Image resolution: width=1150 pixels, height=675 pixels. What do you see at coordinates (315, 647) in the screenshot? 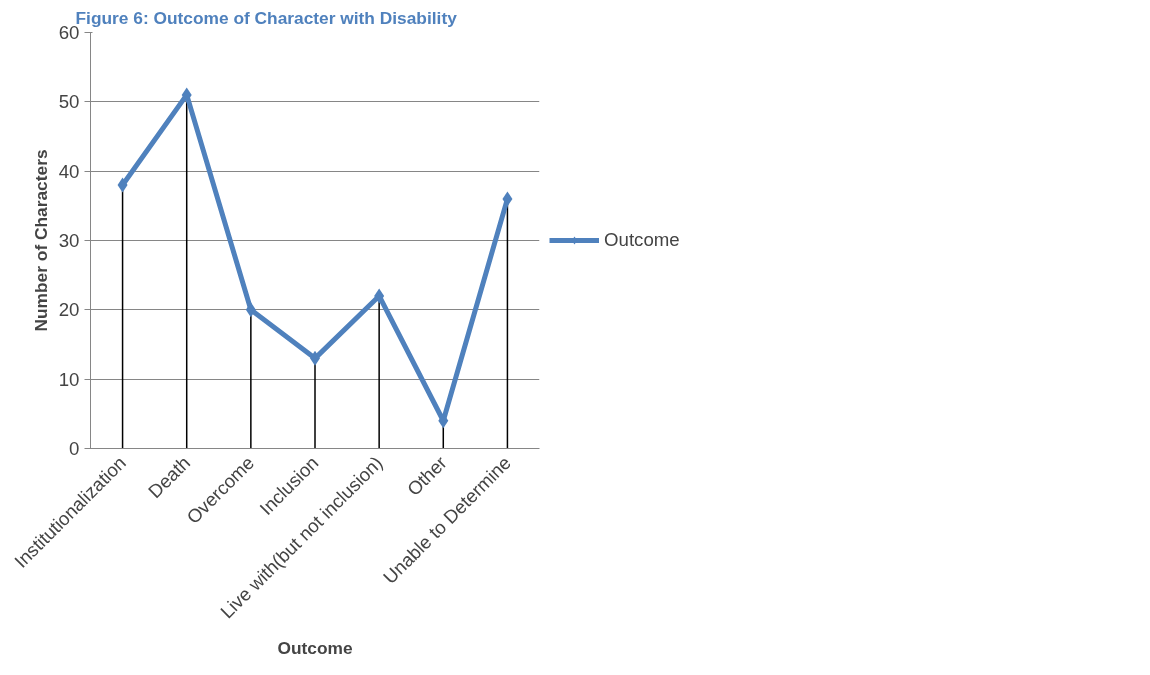
I see `x-axis-title: Outcome` at bounding box center [315, 647].